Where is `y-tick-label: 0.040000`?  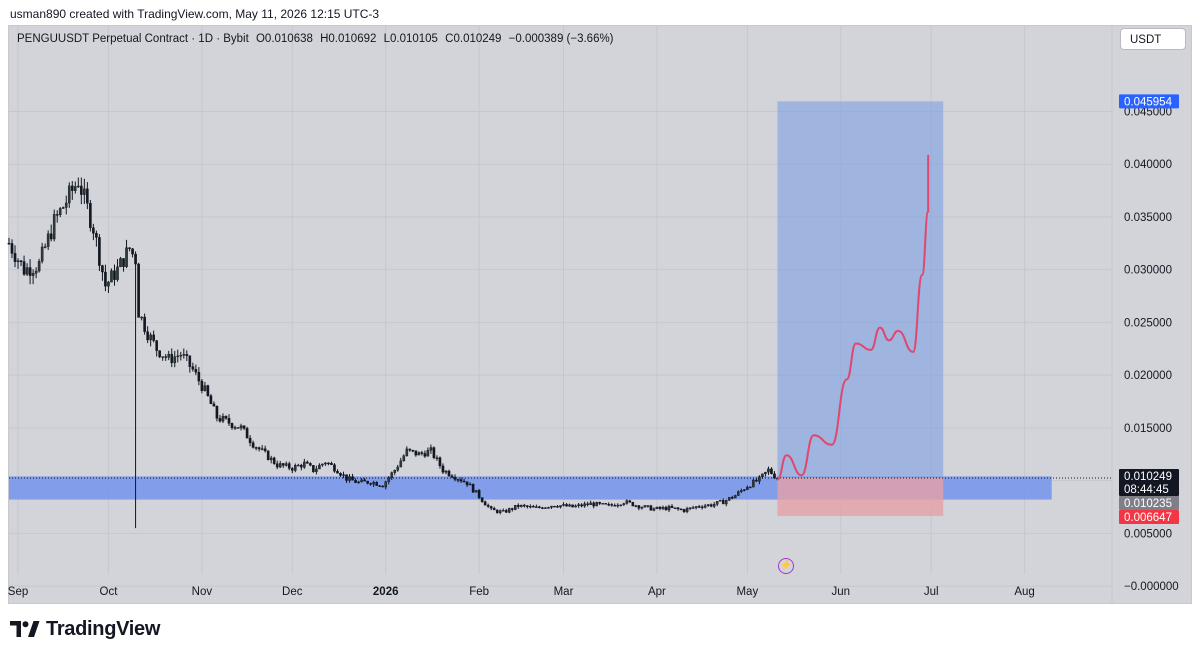
y-tick-label: 0.040000 is located at coordinates (1148, 165).